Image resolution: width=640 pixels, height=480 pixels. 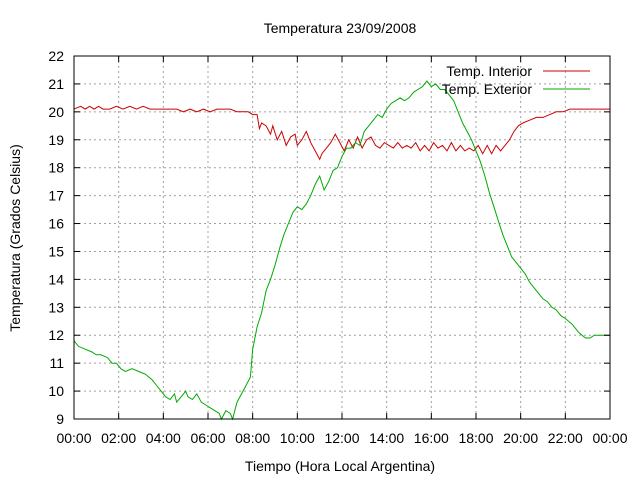 What do you see at coordinates (15, 238) in the screenshot?
I see `y-axis-label: Temperatura (Grados Celsius)` at bounding box center [15, 238].